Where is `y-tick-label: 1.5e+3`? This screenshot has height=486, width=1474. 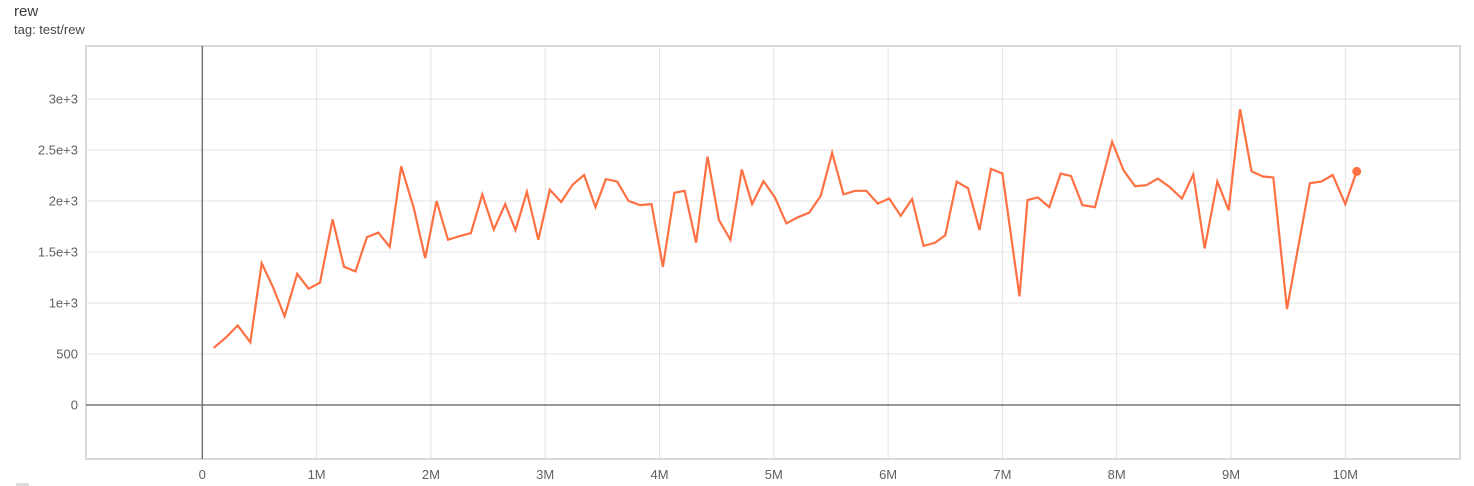
y-tick-label: 1.5e+3 is located at coordinates (58, 252).